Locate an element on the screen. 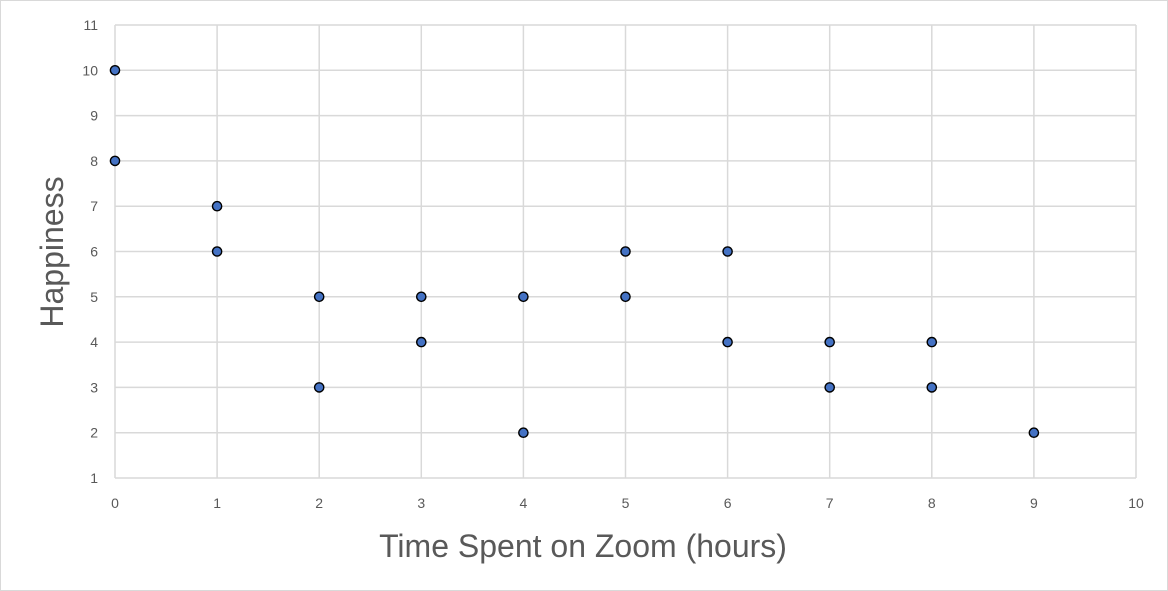 The width and height of the screenshot is (1168, 591). y-tick-label: 11 is located at coordinates (90, 25).